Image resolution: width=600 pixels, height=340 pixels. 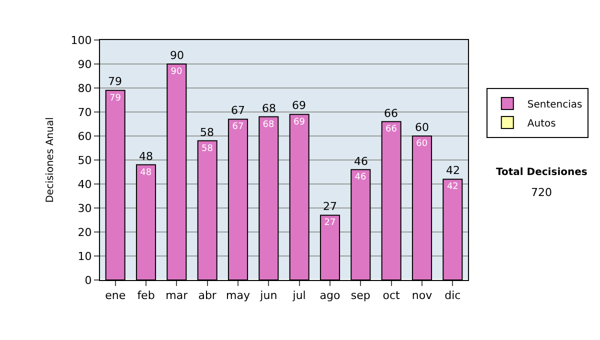 What do you see at coordinates (453, 170) in the screenshot?
I see `annotation: 42` at bounding box center [453, 170].